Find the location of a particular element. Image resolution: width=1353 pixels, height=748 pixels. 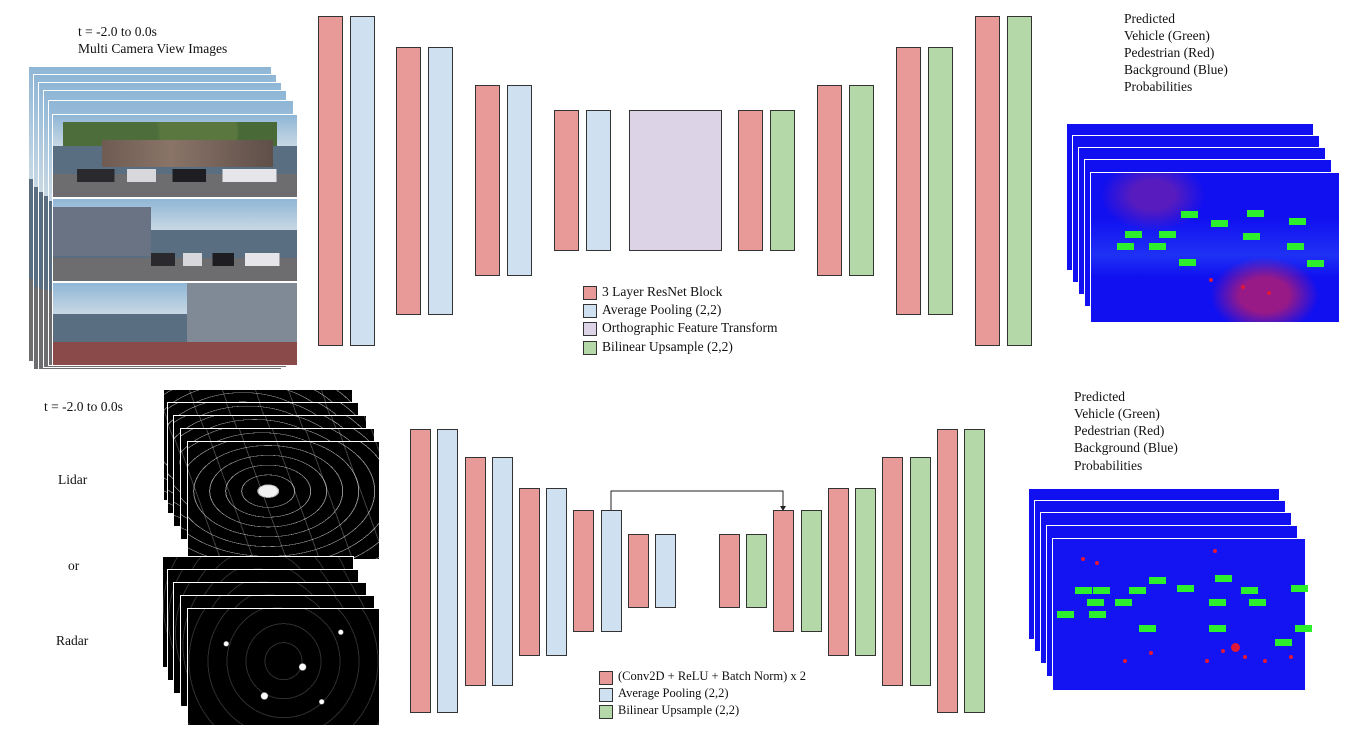

radar-label: Radar is located at coordinates (72, 640).